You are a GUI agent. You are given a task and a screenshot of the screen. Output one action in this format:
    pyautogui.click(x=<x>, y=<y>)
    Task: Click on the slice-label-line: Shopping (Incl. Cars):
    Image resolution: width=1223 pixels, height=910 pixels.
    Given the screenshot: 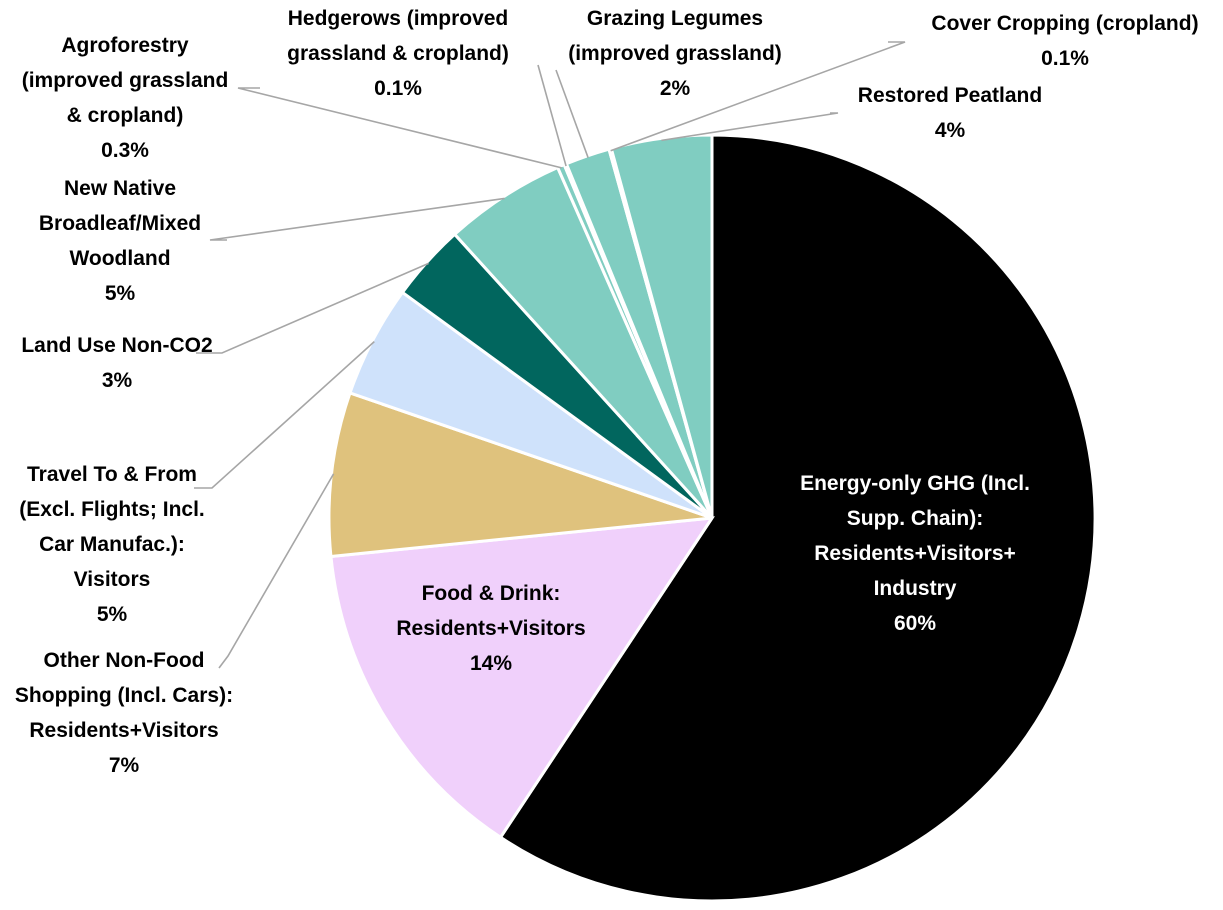 What is the action you would take?
    pyautogui.click(x=124, y=695)
    